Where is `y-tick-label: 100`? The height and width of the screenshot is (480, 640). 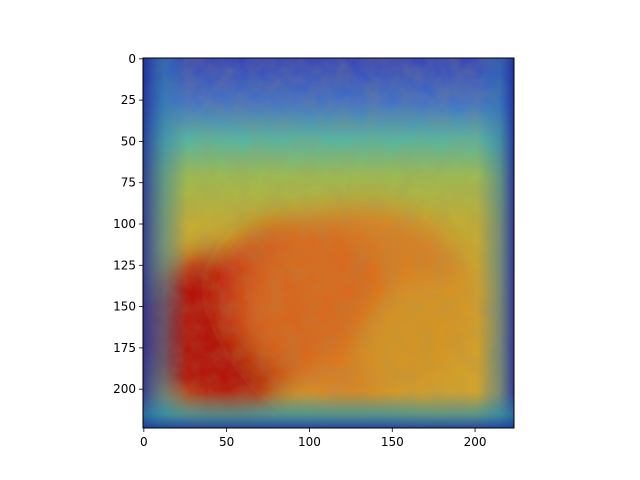
y-tick-label: 100 is located at coordinates (124, 224).